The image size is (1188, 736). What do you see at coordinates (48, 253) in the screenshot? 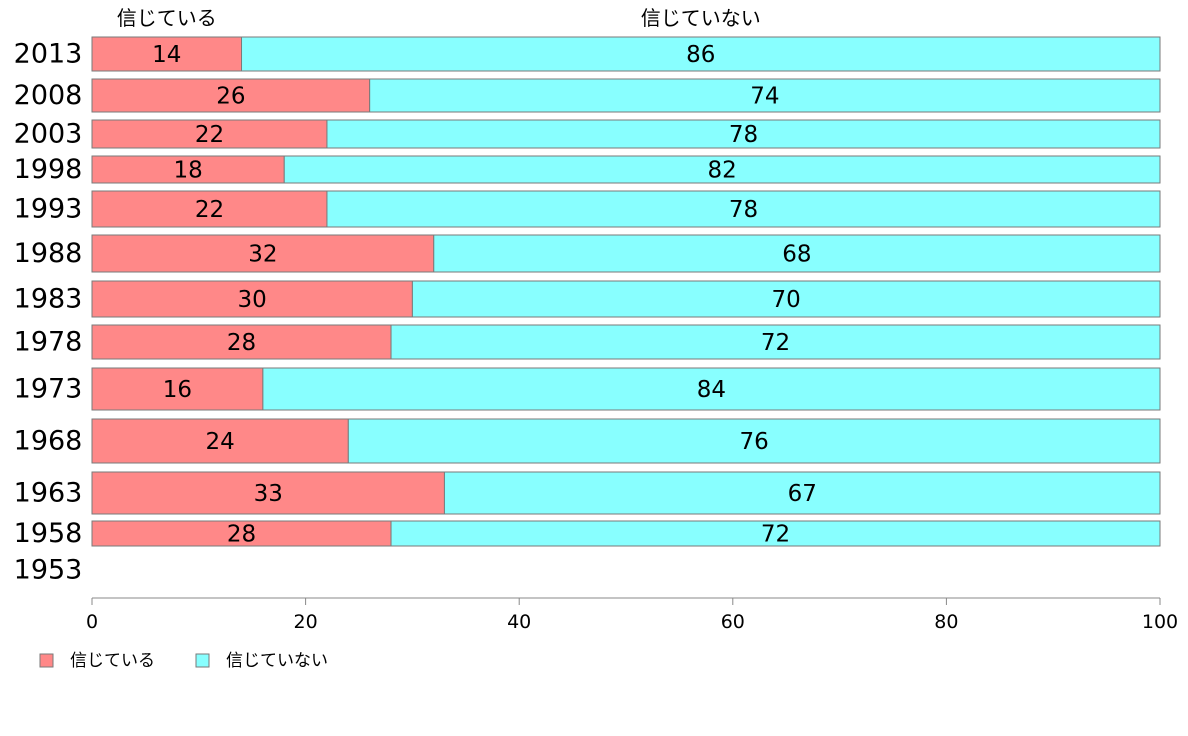
I see `year-label: 1988` at bounding box center [48, 253].